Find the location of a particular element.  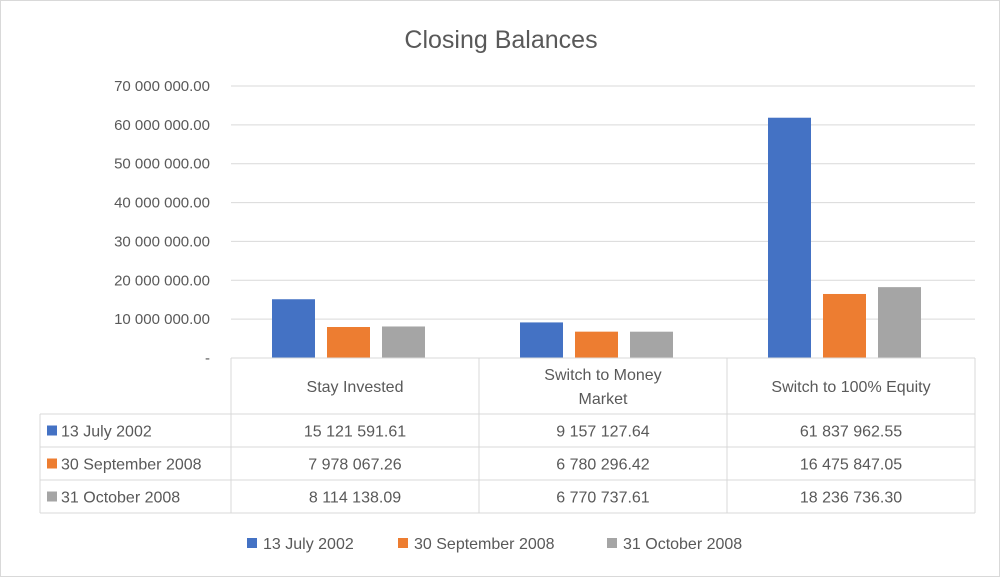

data-label: 16 475 847.05 is located at coordinates (851, 465).